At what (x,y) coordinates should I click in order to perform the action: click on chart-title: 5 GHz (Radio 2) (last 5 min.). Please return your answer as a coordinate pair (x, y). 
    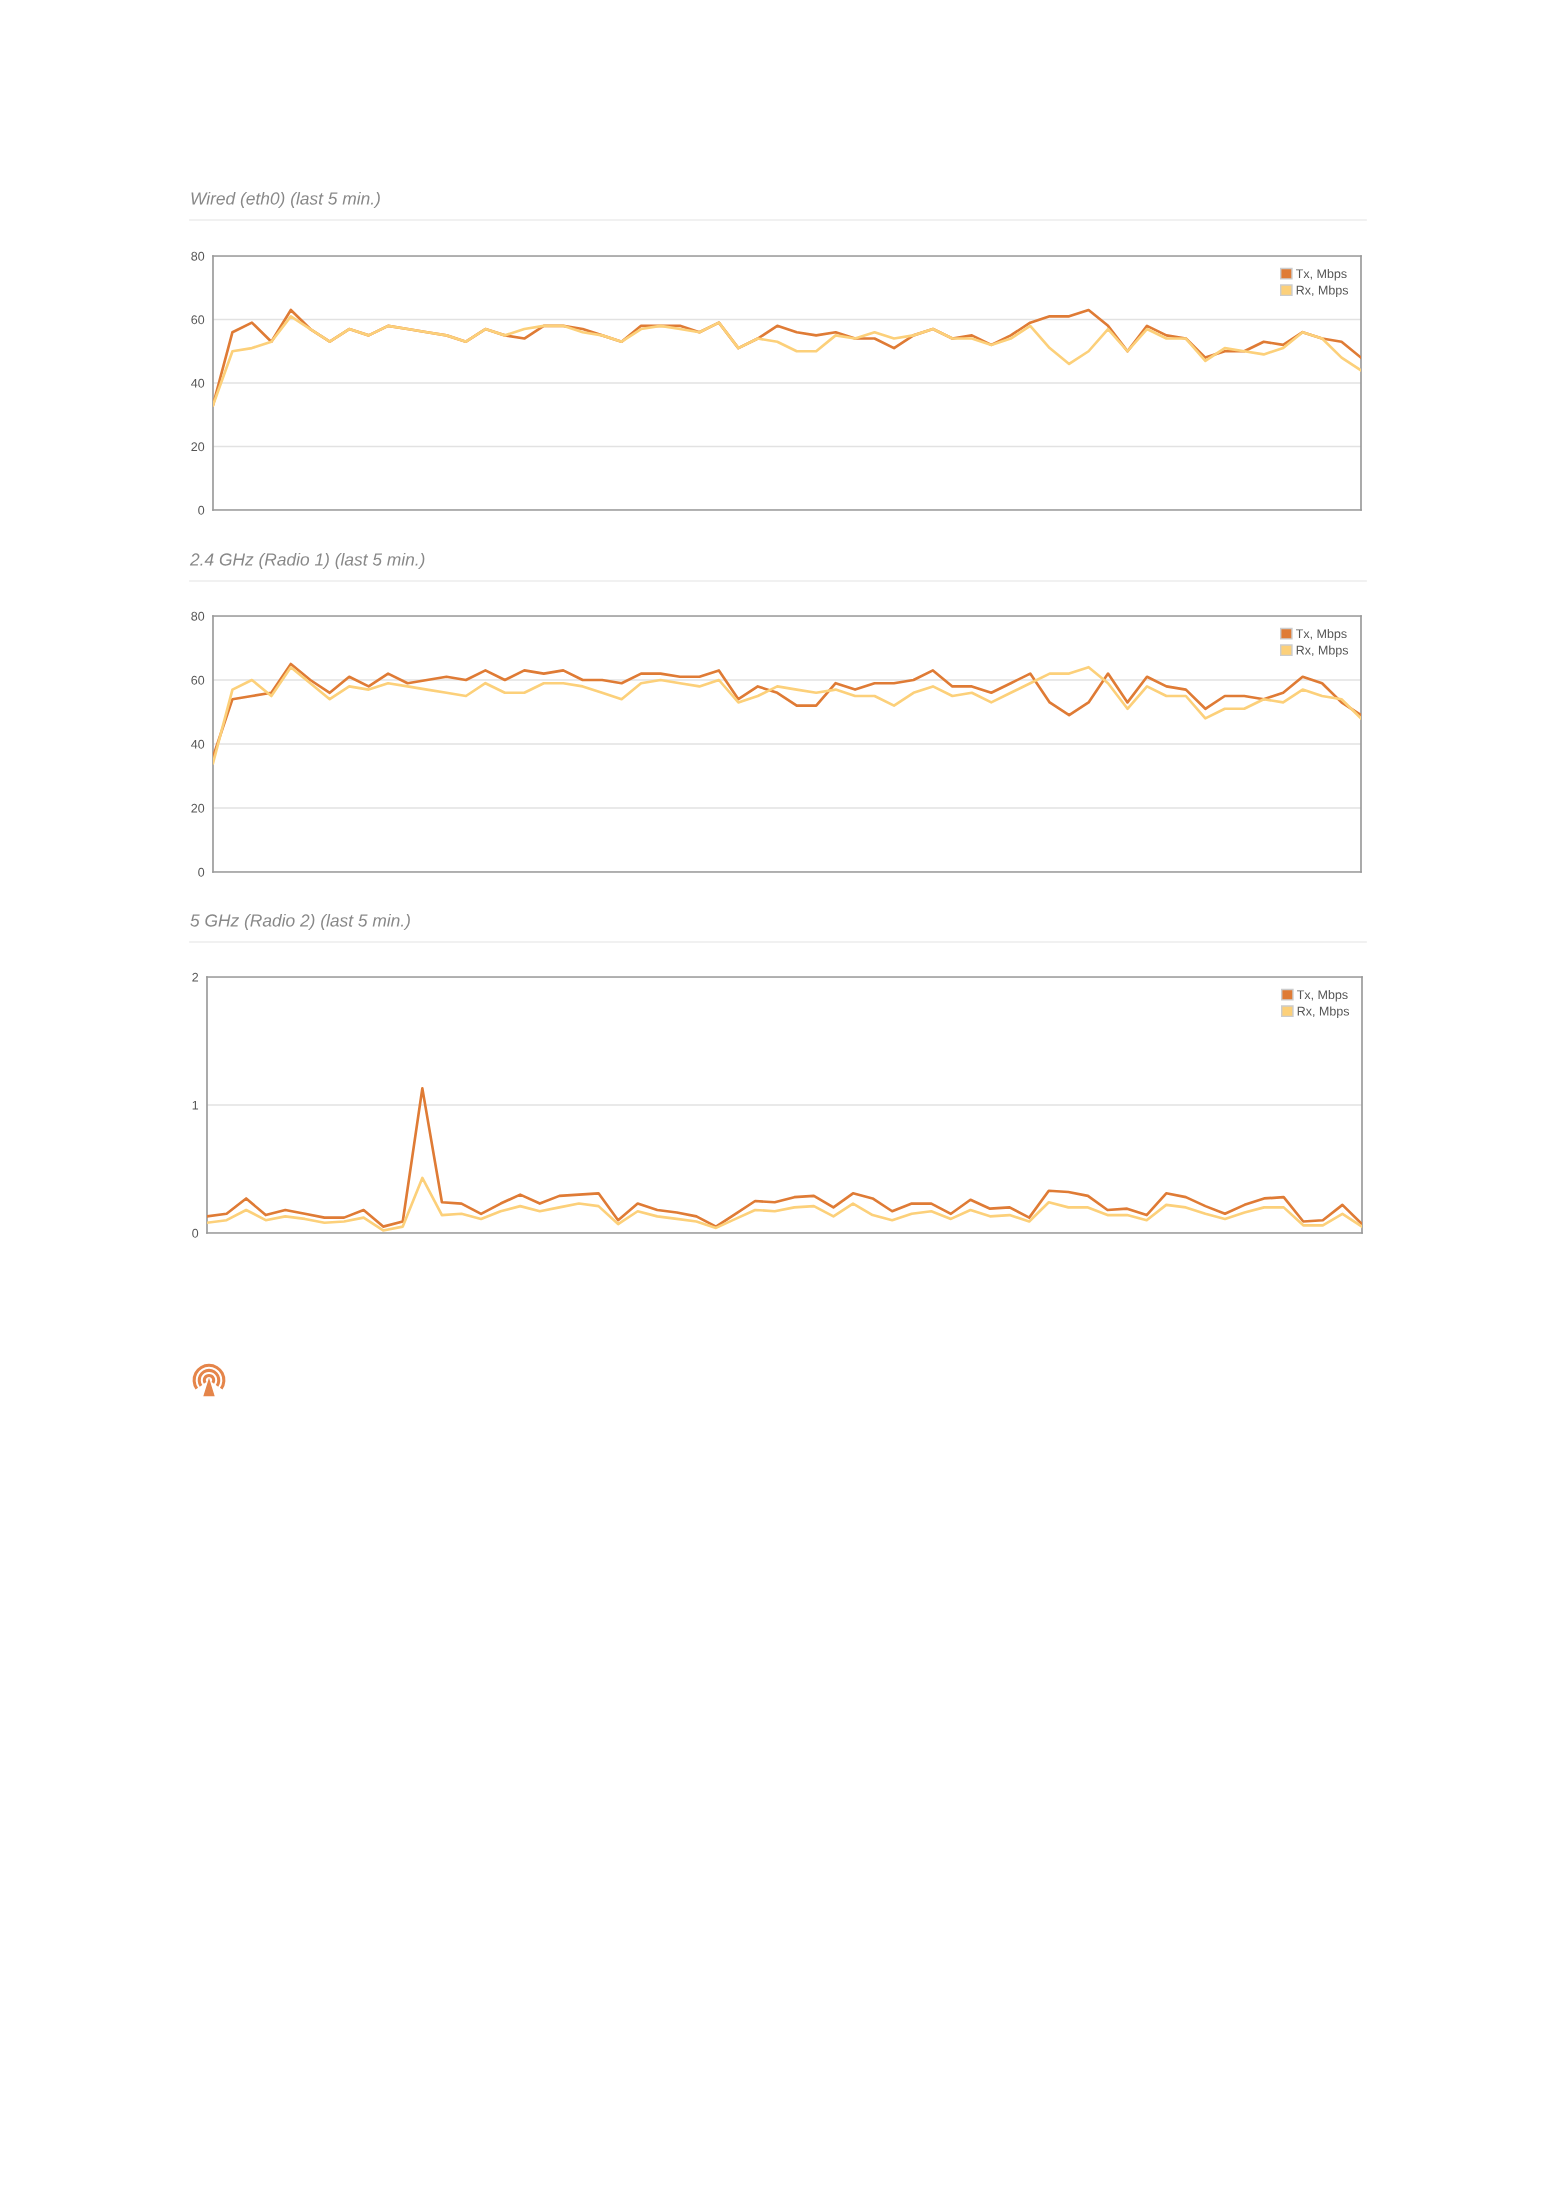
    Looking at the image, I should click on (300, 922).